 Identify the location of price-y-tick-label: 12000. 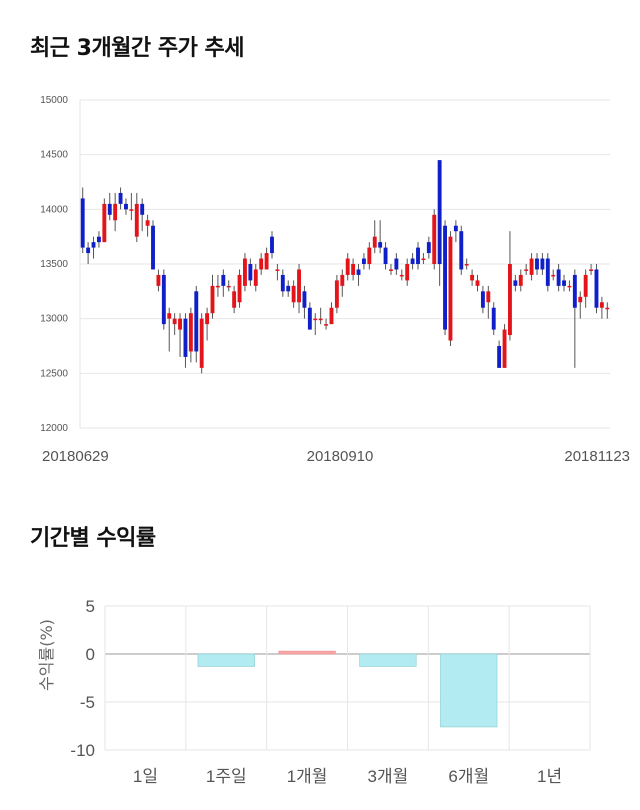
(54, 428).